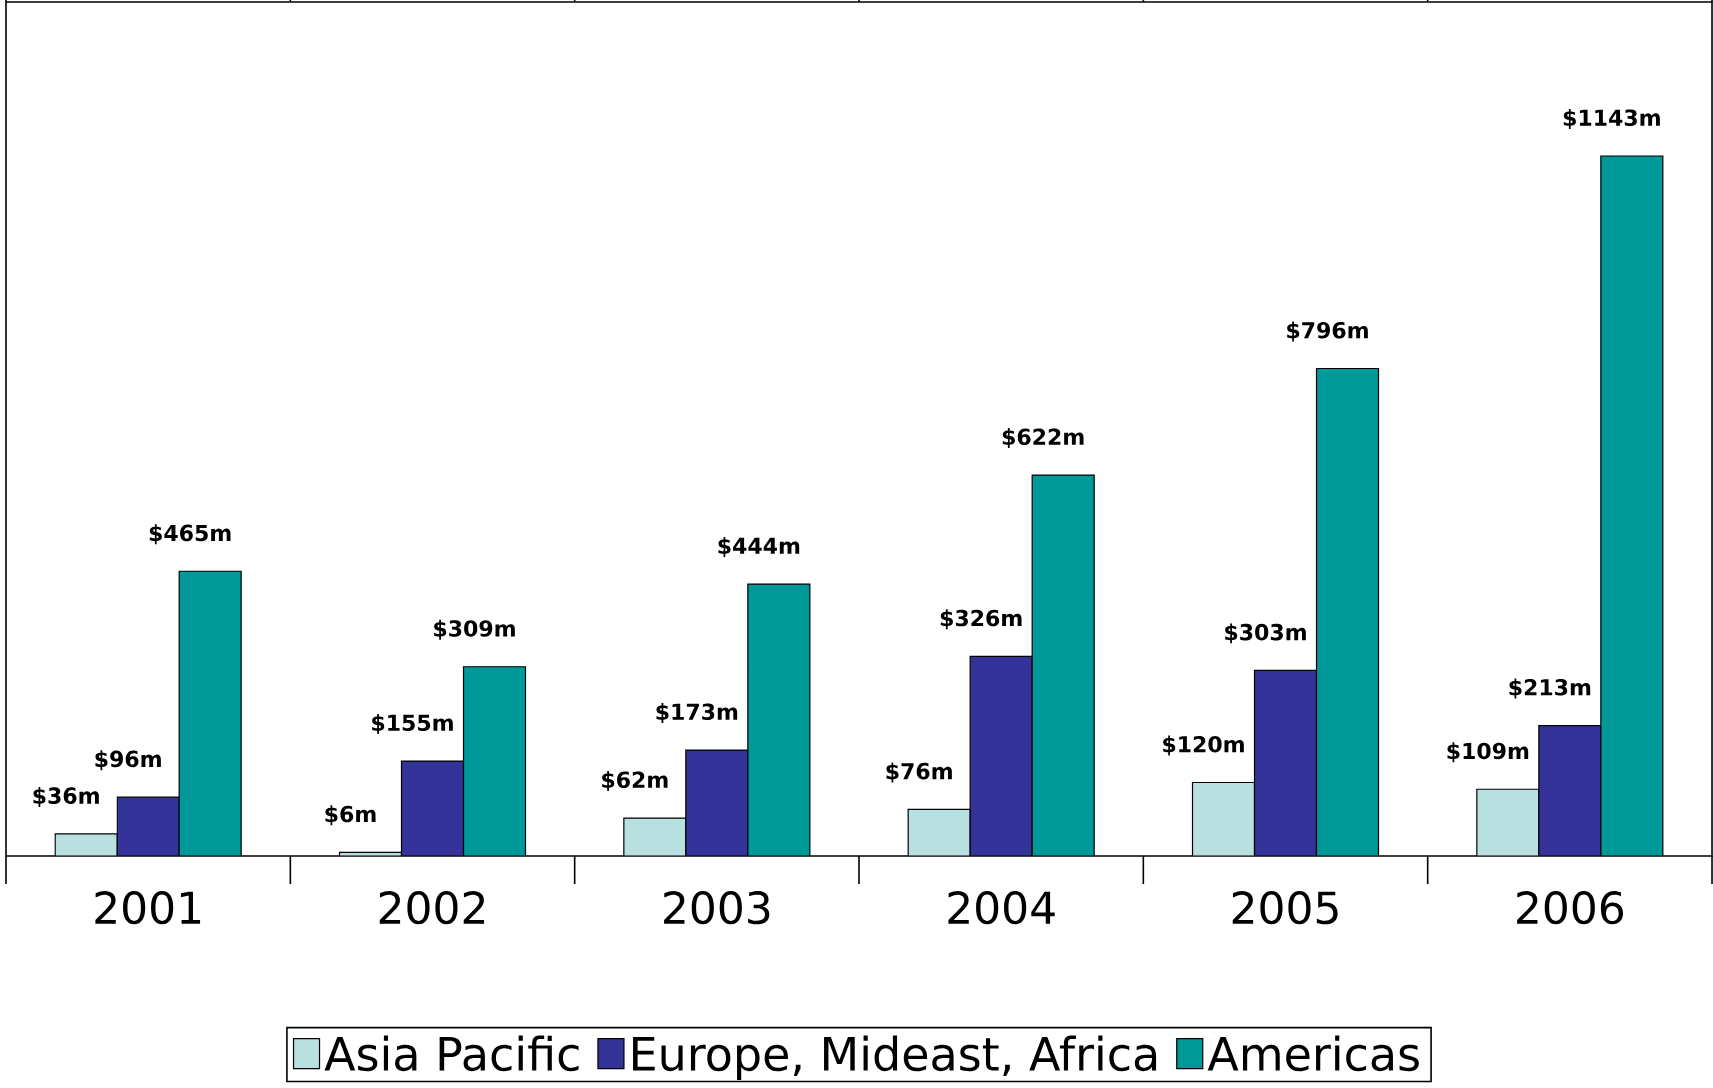 The width and height of the screenshot is (1713, 1088). Describe the element at coordinates (1203, 745) in the screenshot. I see `data-label: $120m` at that location.